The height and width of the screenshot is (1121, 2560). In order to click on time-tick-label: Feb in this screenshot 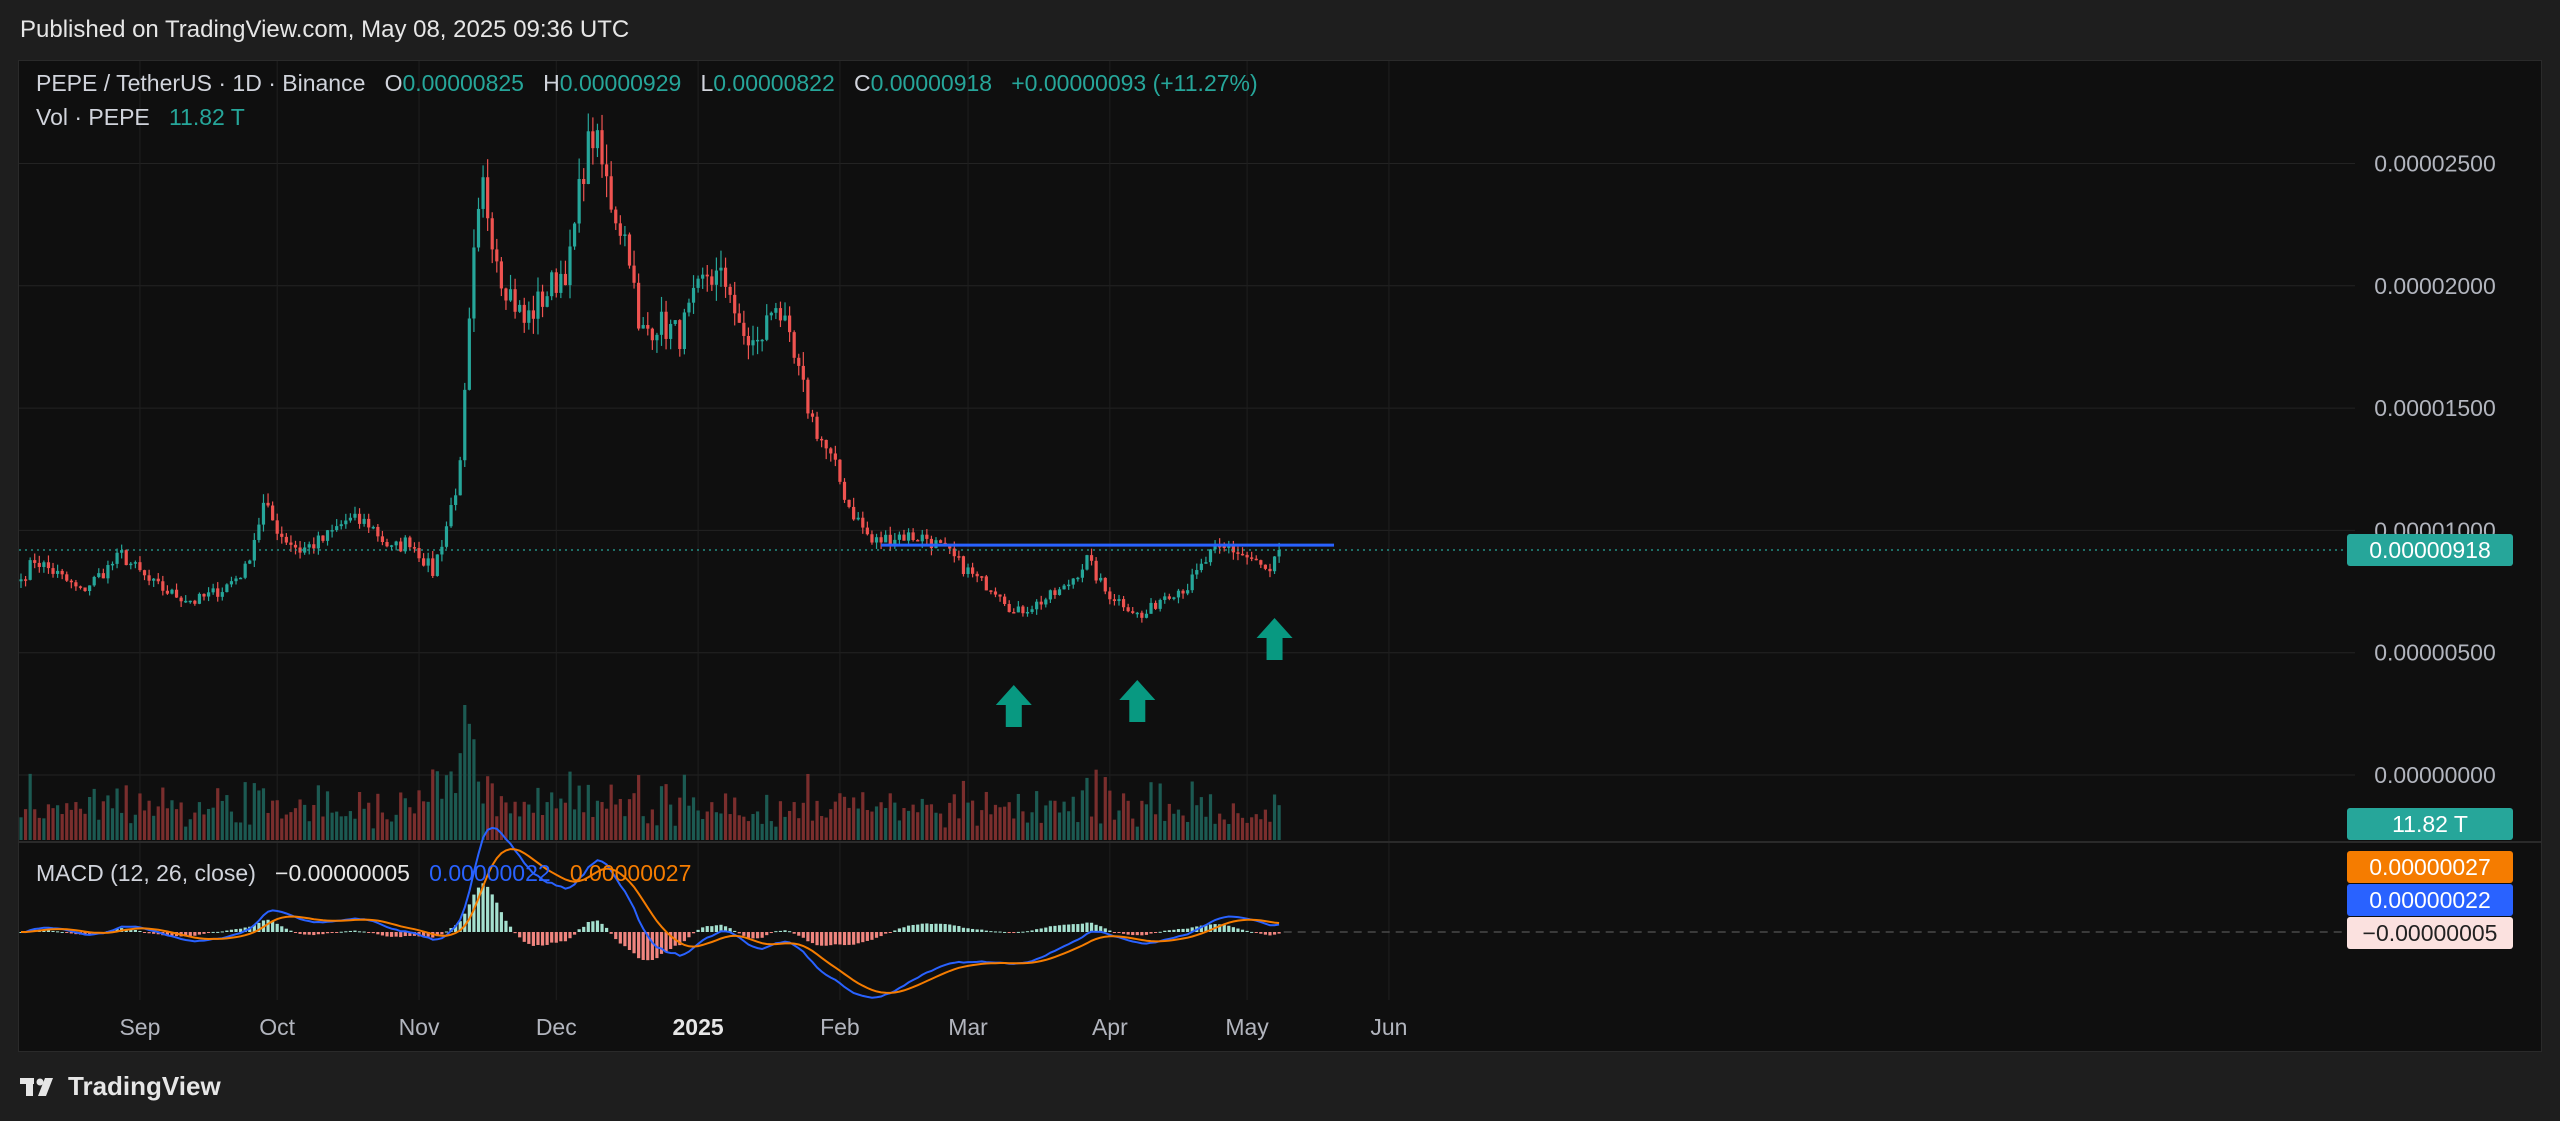, I will do `click(840, 1027)`.